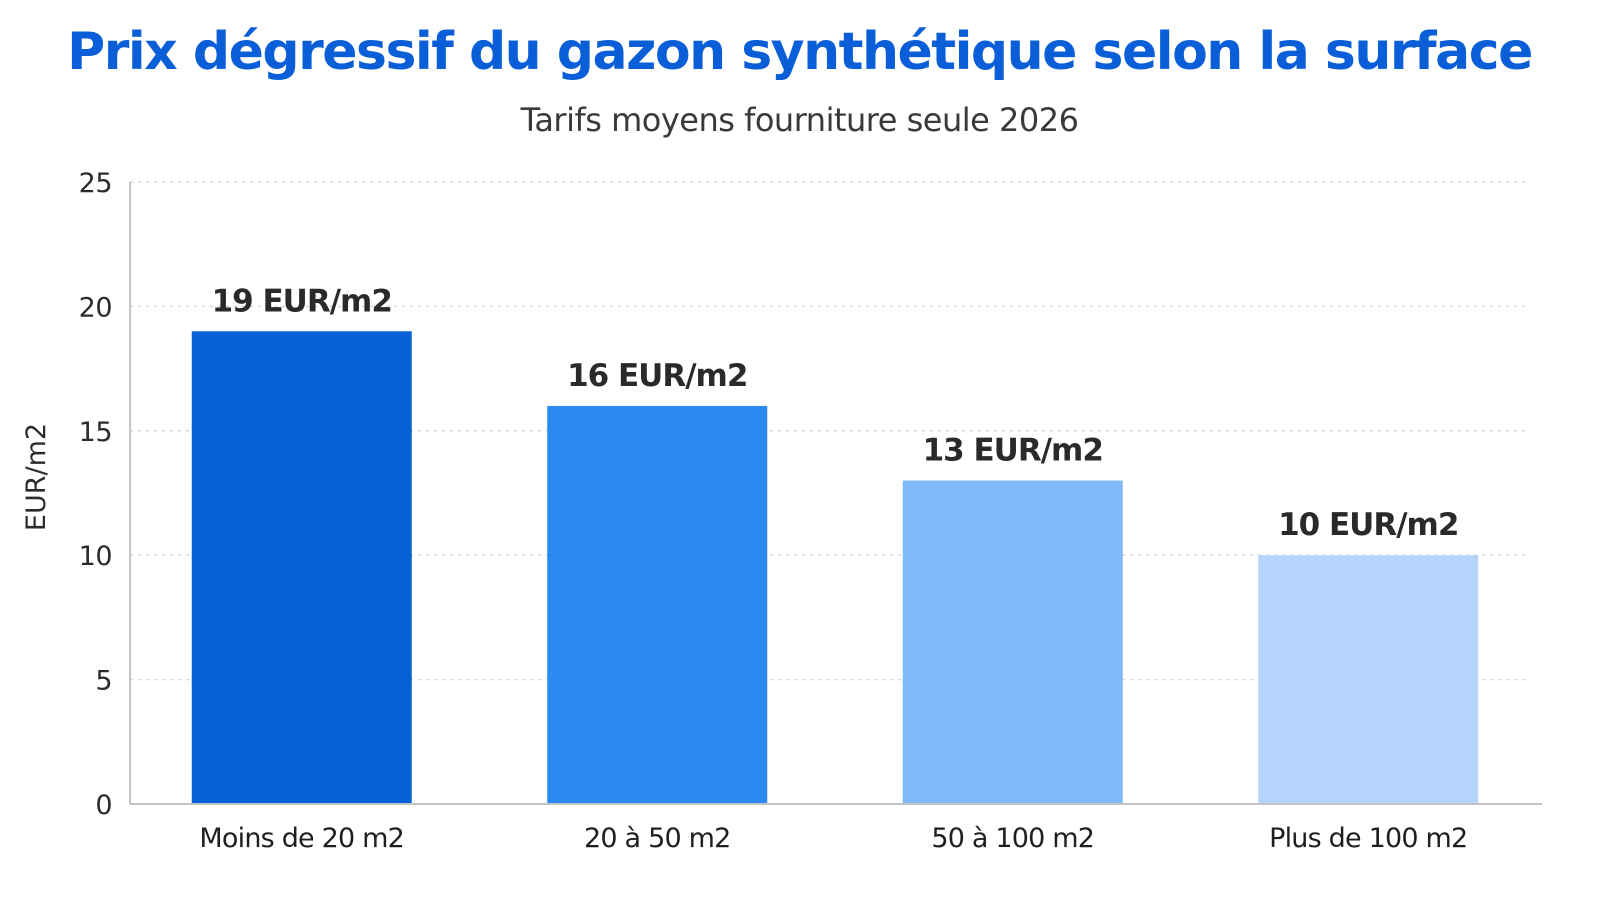  What do you see at coordinates (302, 301) in the screenshot?
I see `data-label: 19 EUR/m2` at bounding box center [302, 301].